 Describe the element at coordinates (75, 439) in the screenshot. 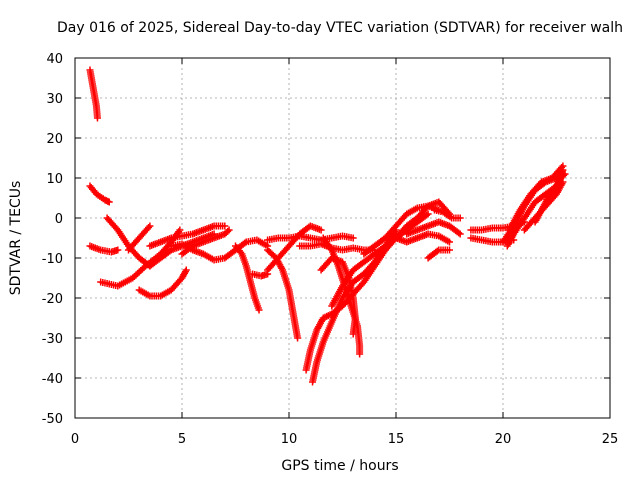

I see `x-tick-label: 0` at that location.